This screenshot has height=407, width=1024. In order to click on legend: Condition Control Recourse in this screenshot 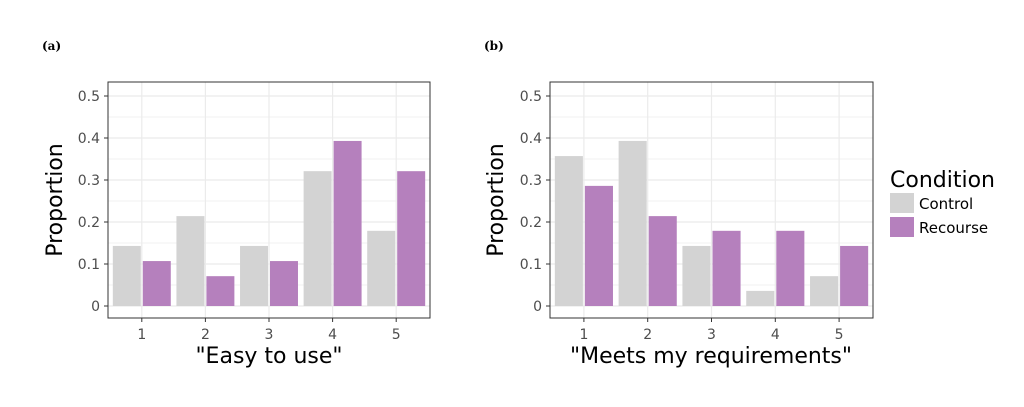, I will do `click(942, 202)`.